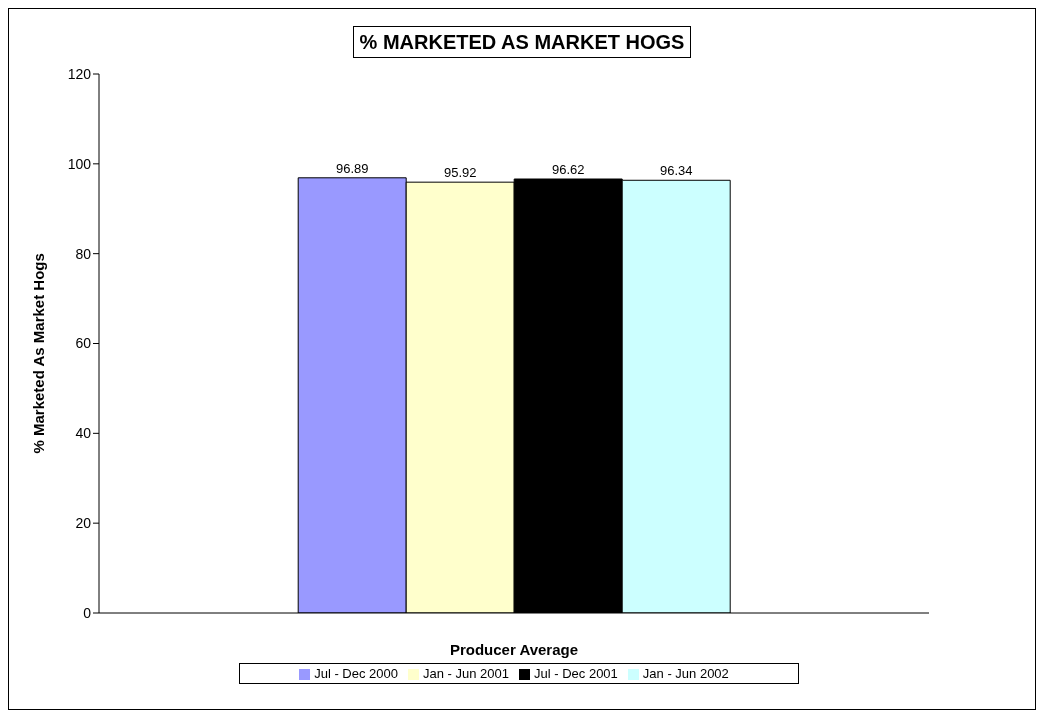  Describe the element at coordinates (576, 673) in the screenshot. I see `legend-label: Jul - Dec 2001` at that location.